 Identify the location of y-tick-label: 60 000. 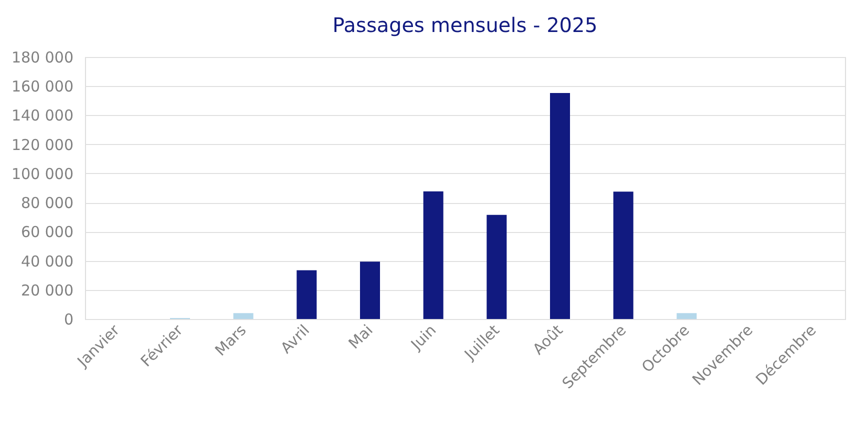
(47, 232).